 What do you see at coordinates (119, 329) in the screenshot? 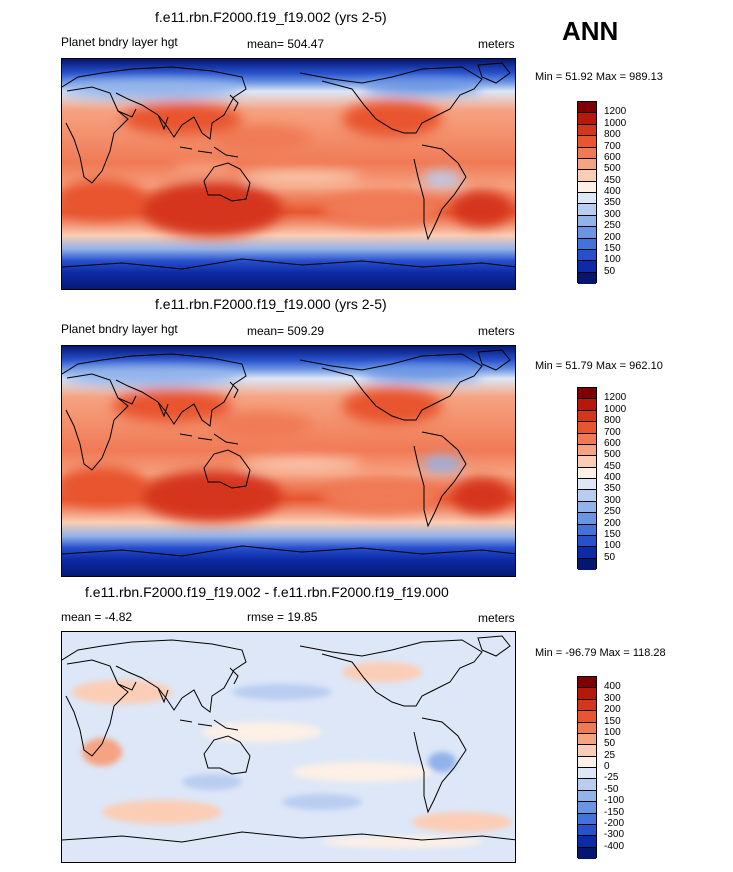
I see `panel-2-variable-label: Planet bndry layer hgt` at bounding box center [119, 329].